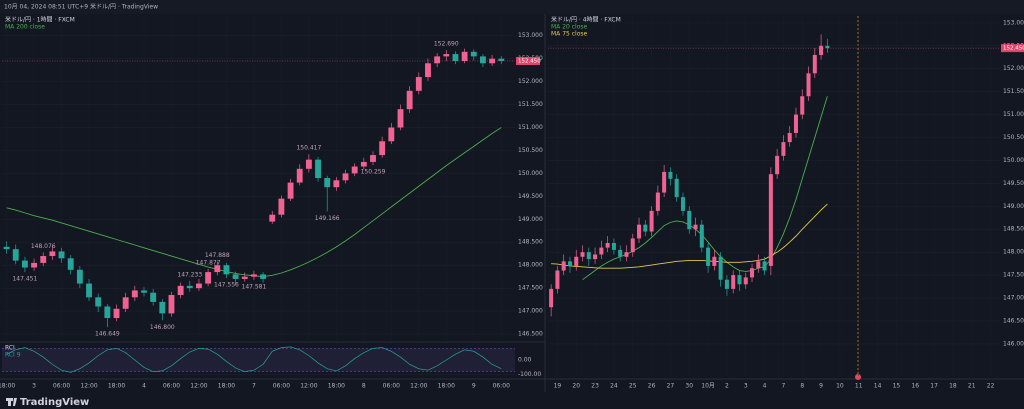 Image resolution: width=1024 pixels, height=409 pixels. I want to click on price-tag: 152.450, so click(529, 61).